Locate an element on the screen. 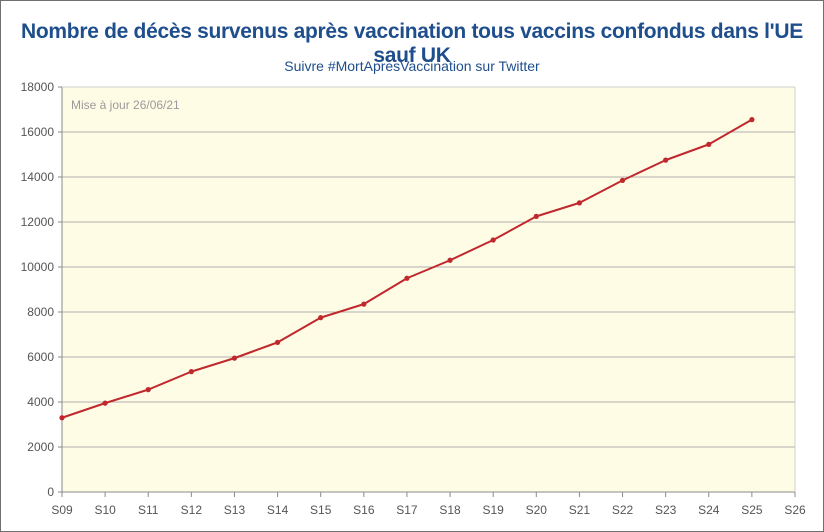 The image size is (824, 532). x-tick-label: S23 is located at coordinates (666, 510).